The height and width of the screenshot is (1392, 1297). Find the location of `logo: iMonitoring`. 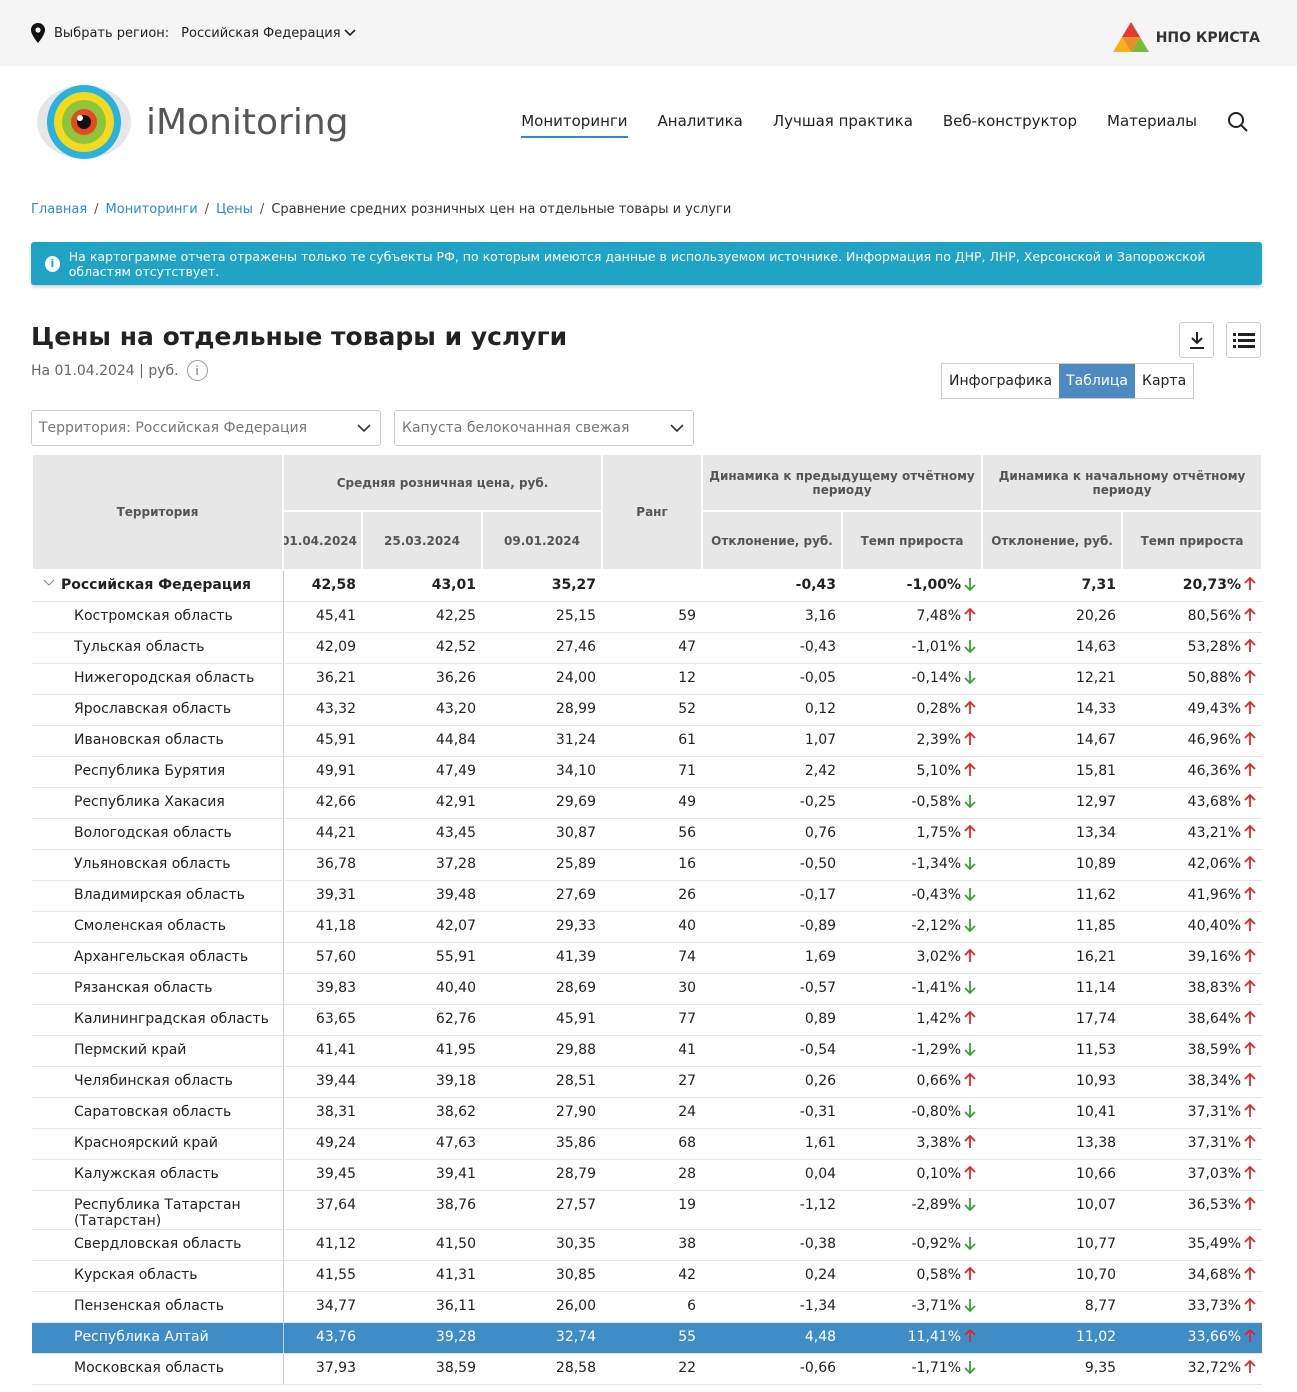

logo: iMonitoring is located at coordinates (192, 122).